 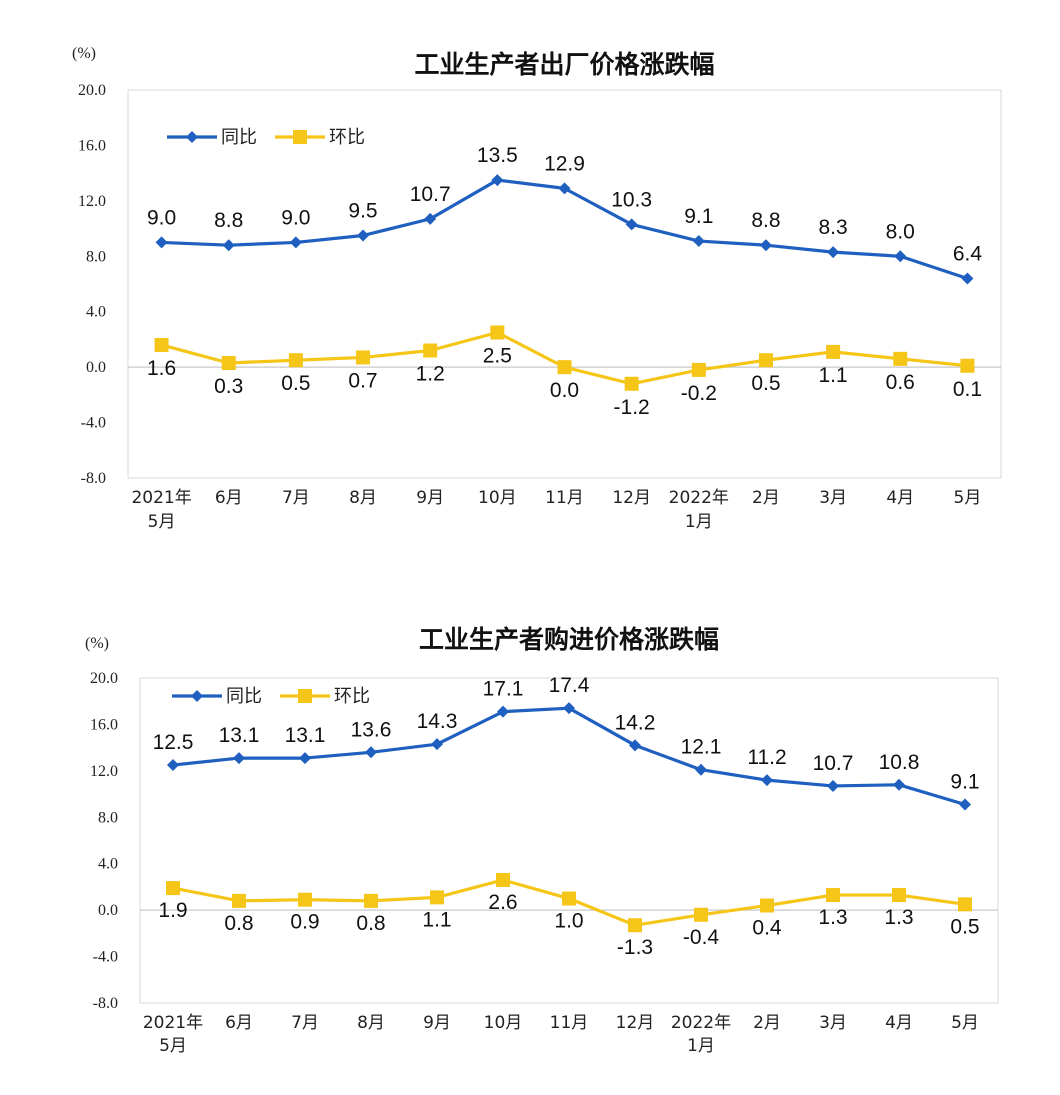 I want to click on chart-title: 工业生产者出厂价格涨跌幅, so click(x=564, y=64).